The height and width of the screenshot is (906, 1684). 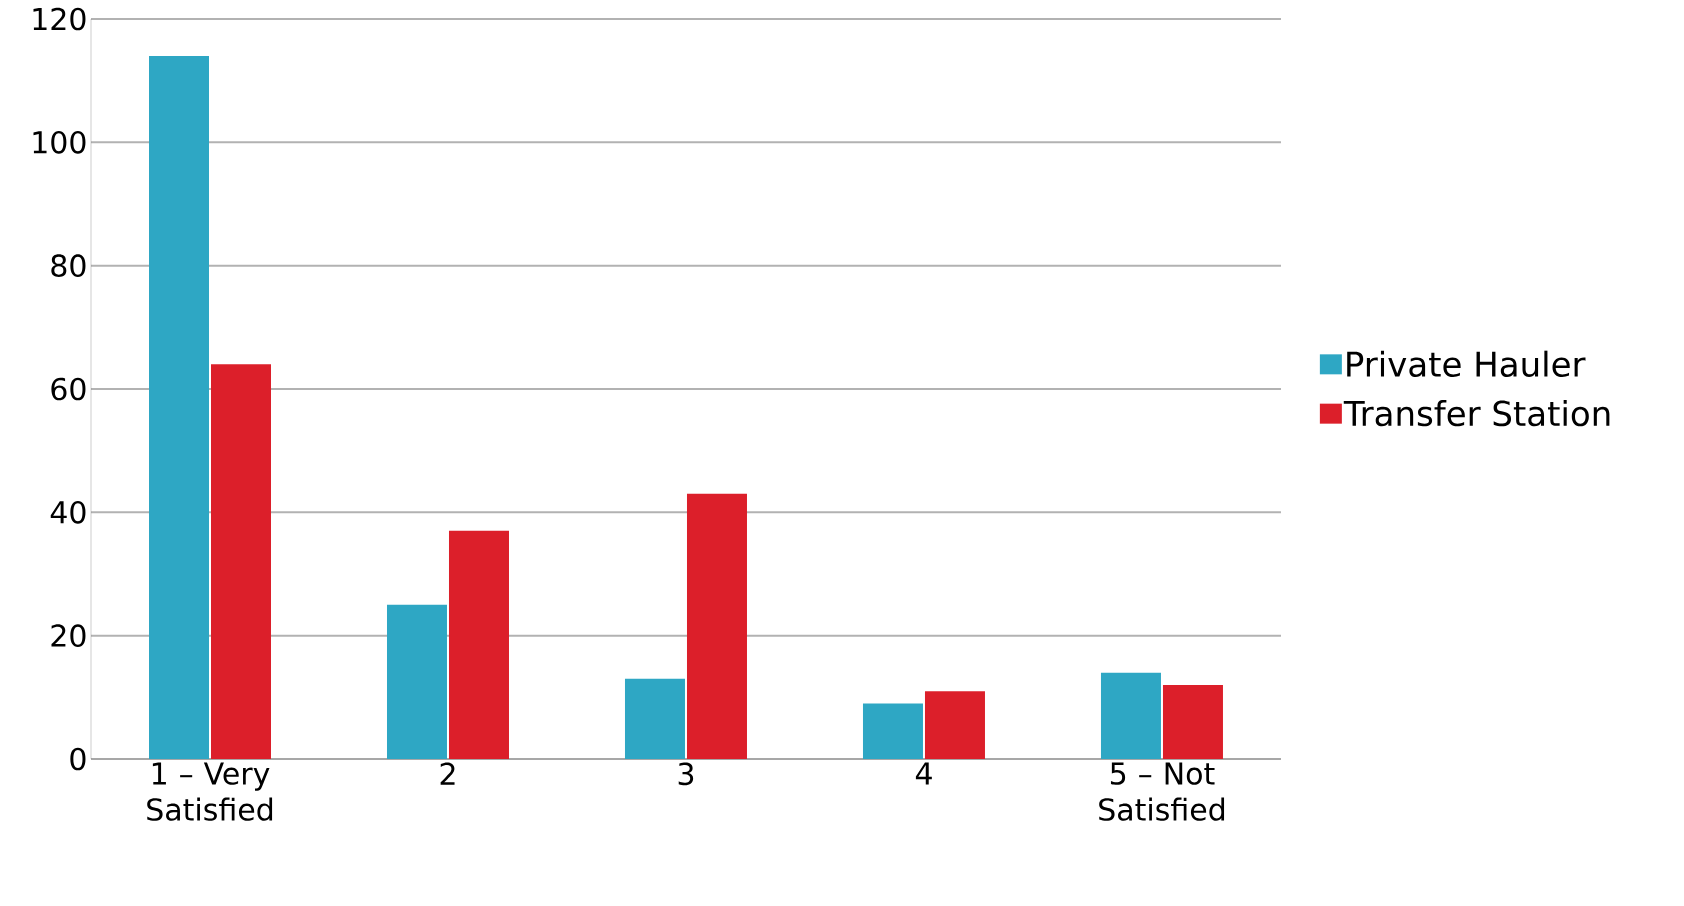 I want to click on y-tick-label: 0, so click(x=78, y=759).